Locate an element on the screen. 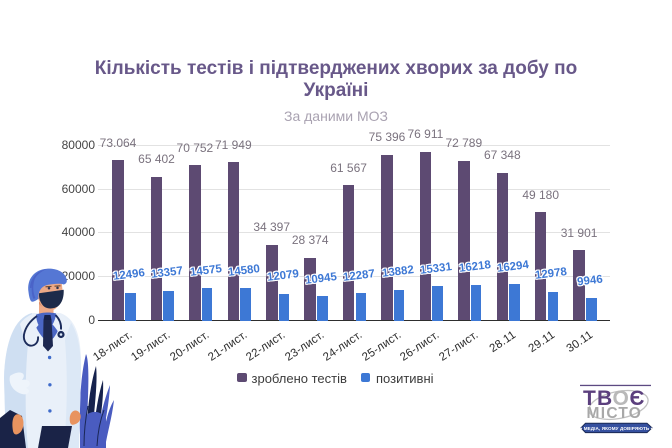 Image resolution: width=672 pixels, height=448 pixels. svg-text: • МЕДІА, ЯКОМУ ДОВІРЯЮТЬ • is located at coordinates (617, 428).